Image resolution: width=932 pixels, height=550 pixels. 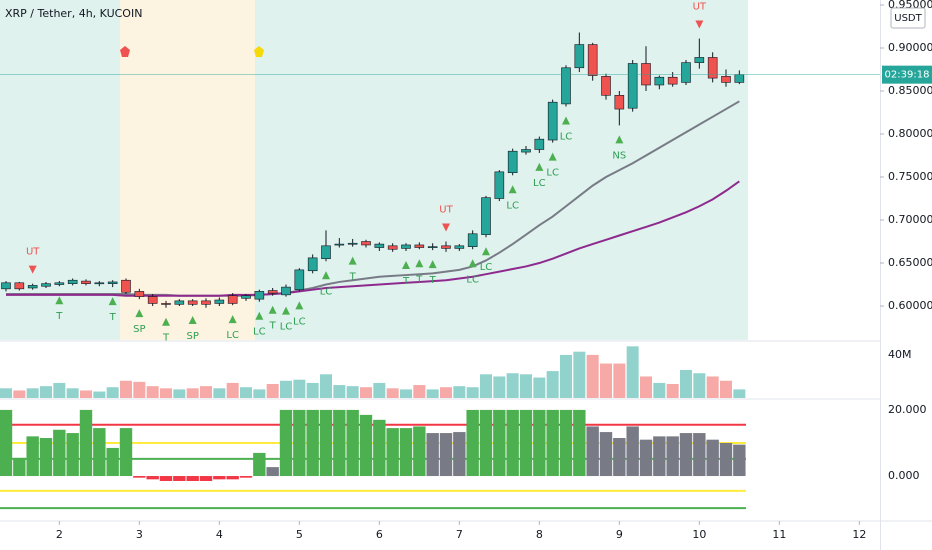 What do you see at coordinates (904, 475) in the screenshot?
I see `oscillator-tick-label: 0.000` at bounding box center [904, 475].